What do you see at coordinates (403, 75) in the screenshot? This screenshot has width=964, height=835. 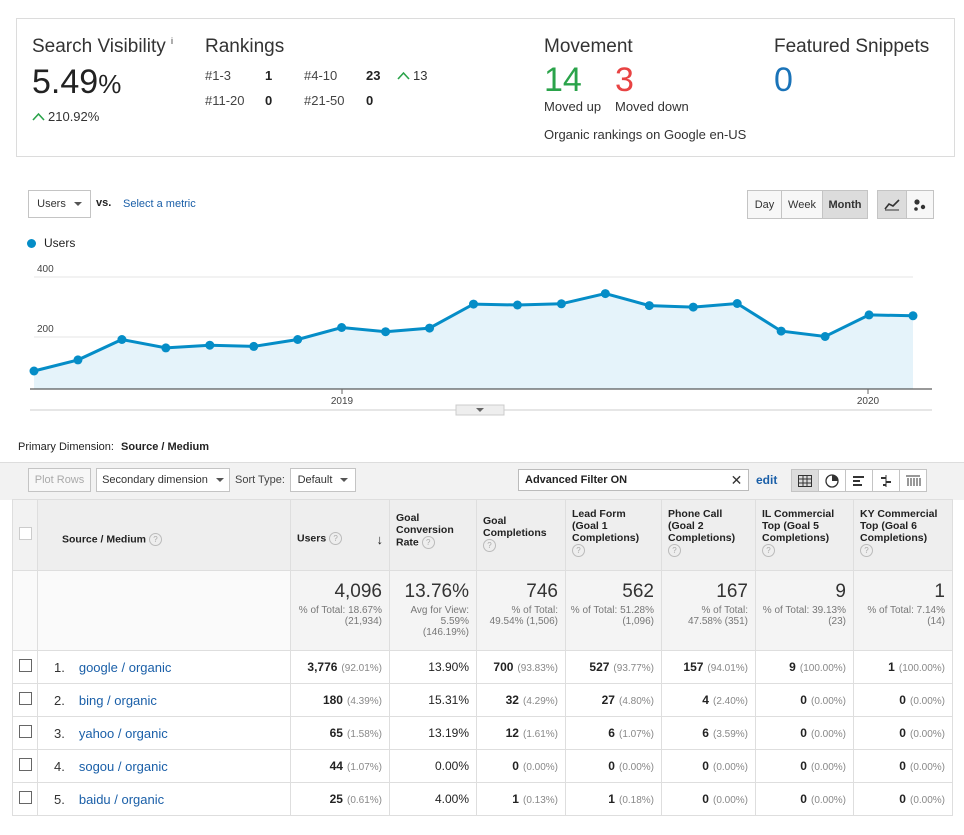 I see `arrow-up-icon` at bounding box center [403, 75].